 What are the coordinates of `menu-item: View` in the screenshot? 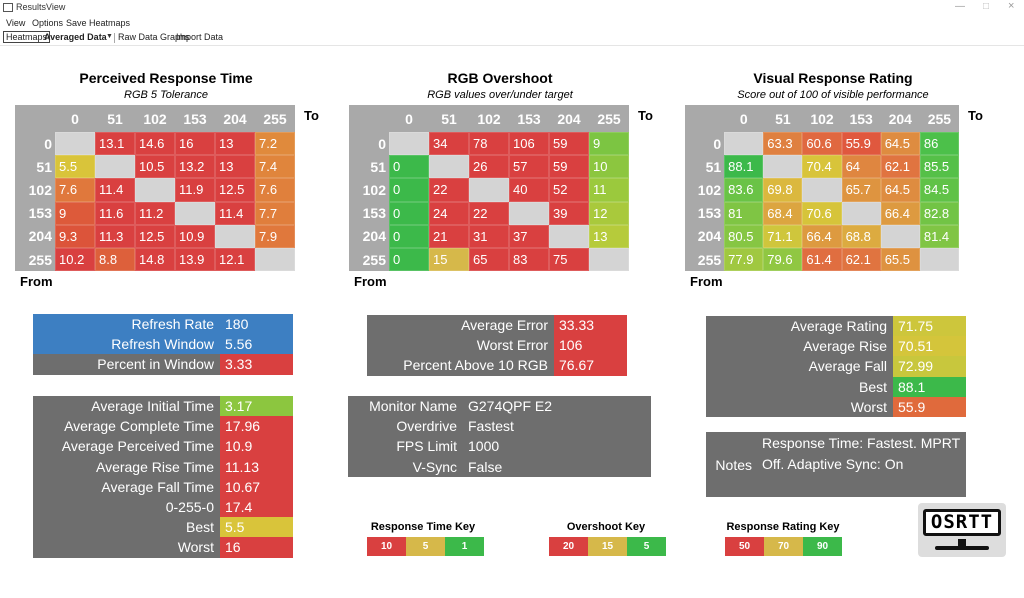 It's located at (16, 23).